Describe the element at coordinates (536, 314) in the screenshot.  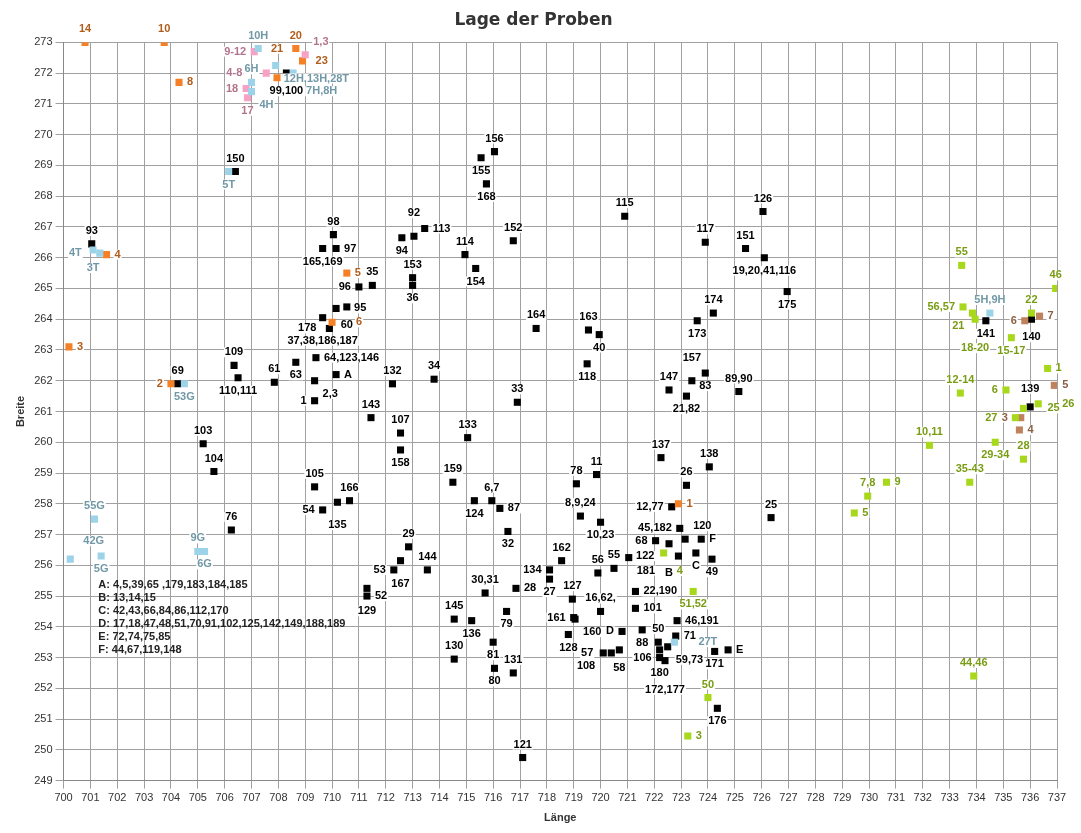
I see `annotation: 164` at that location.